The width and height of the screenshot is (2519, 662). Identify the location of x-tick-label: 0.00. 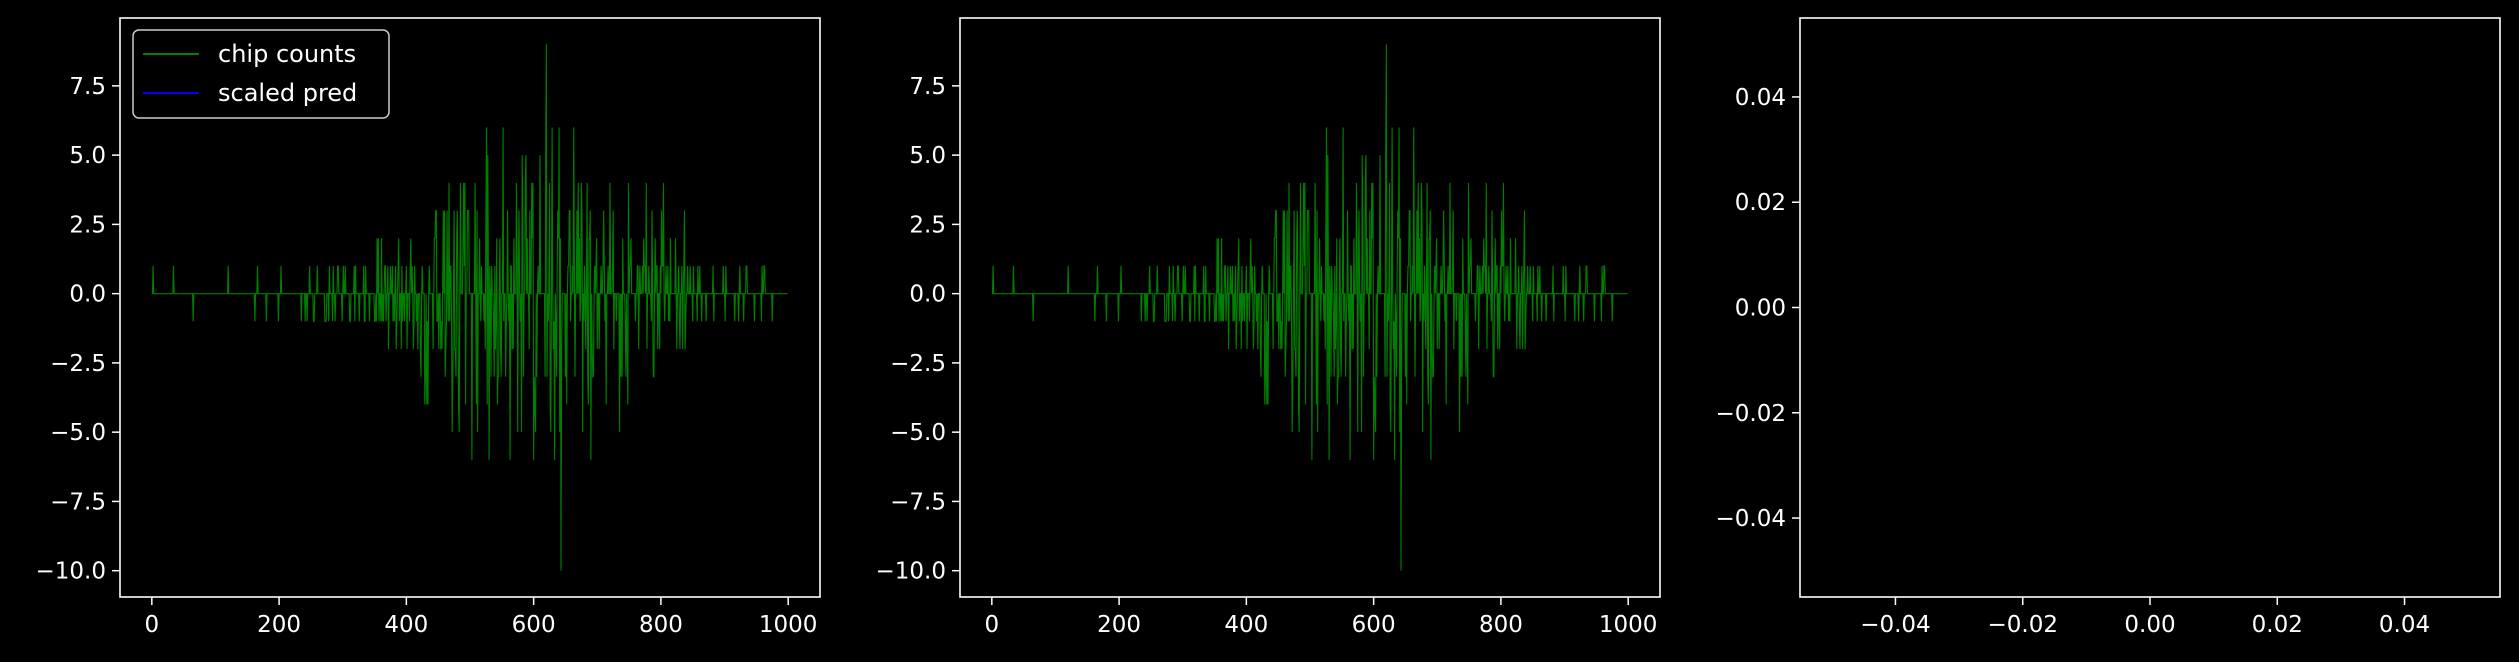
(2149, 625).